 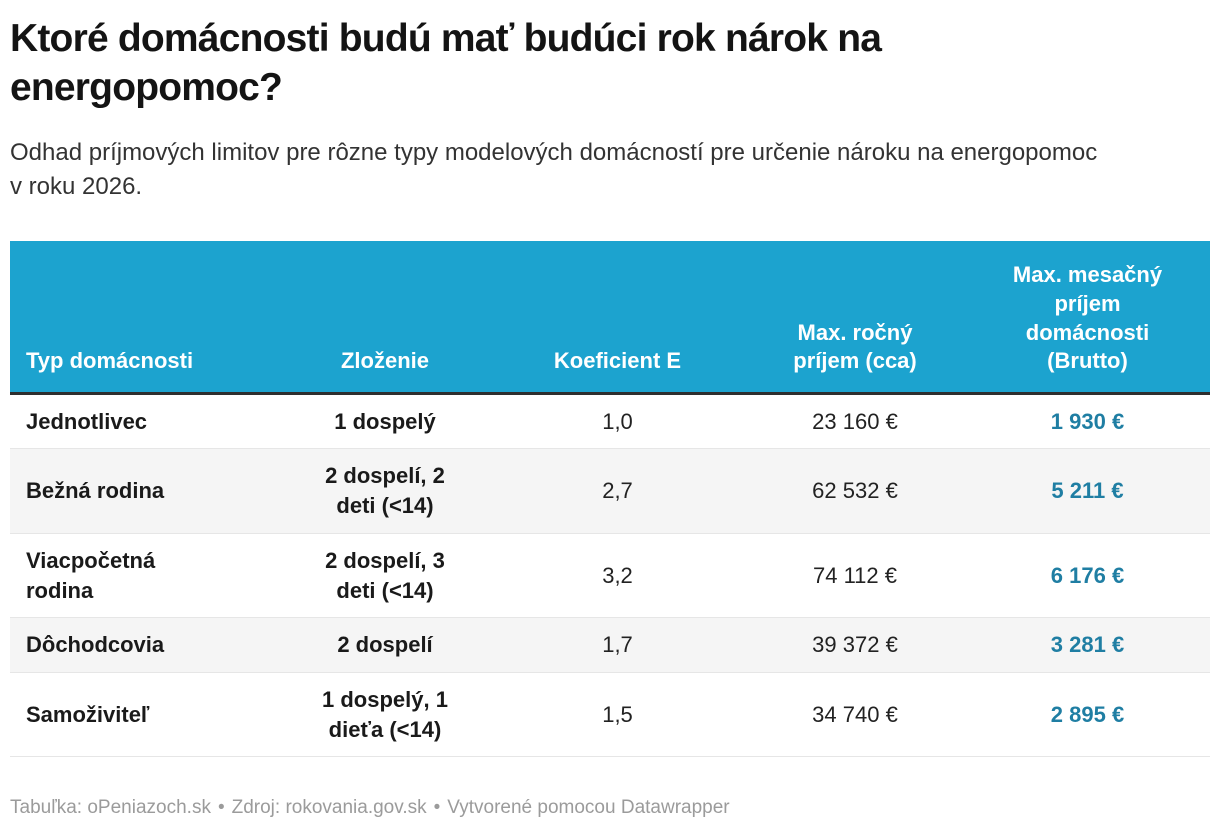 I want to click on cell-text: 2 dospelí, 2 deti (<14), so click(x=385, y=491).